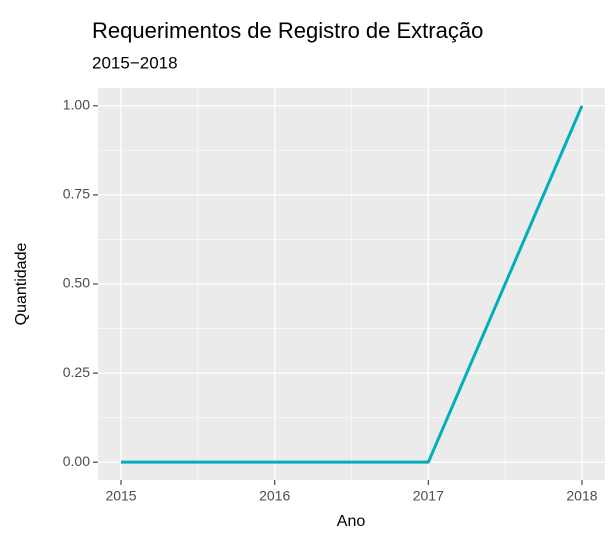 The width and height of the screenshot is (613, 533). I want to click on x-axis-title: Ano, so click(351, 521).